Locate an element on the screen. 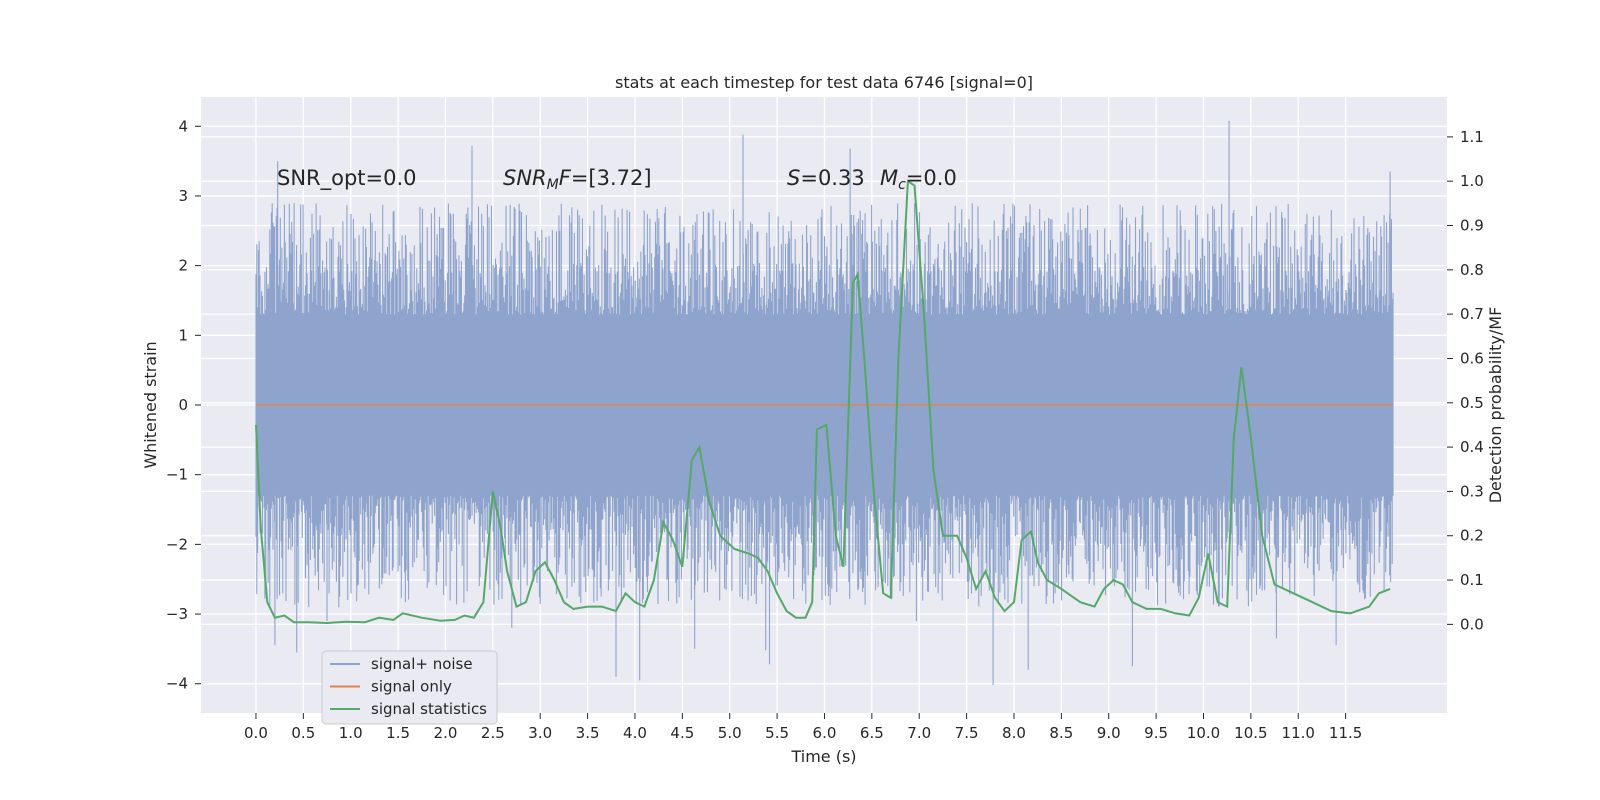  x-tick-label: 6.0 is located at coordinates (825, 733).